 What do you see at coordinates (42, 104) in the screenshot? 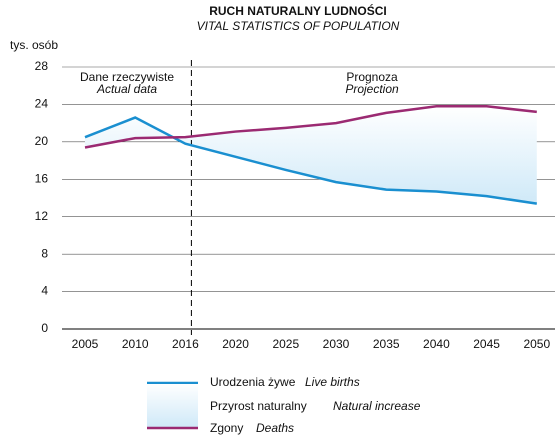
I see `y-tick-label: 24` at bounding box center [42, 104].